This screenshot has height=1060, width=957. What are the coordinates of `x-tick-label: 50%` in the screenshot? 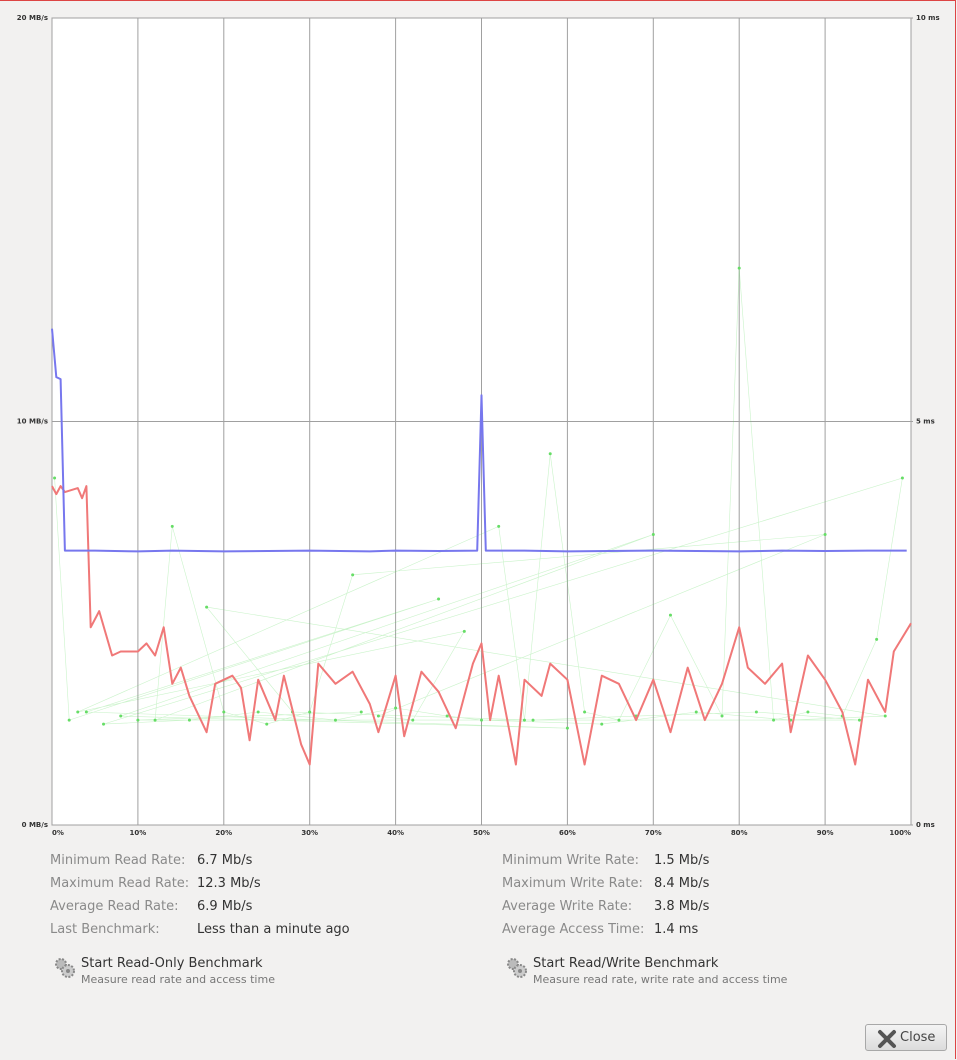 It's located at (481, 833).